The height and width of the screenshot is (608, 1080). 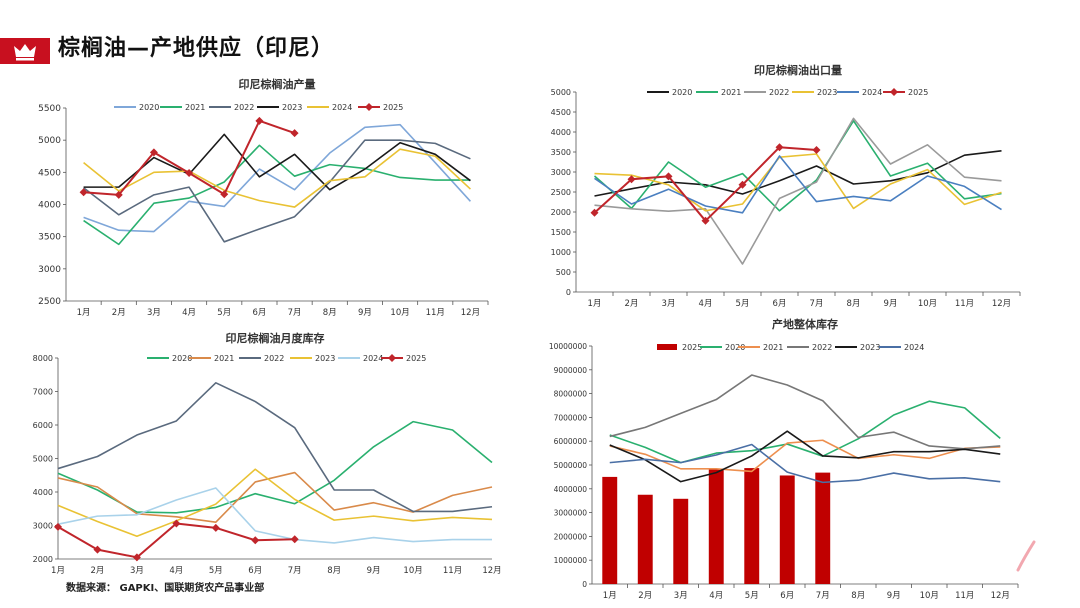 What do you see at coordinates (259, 313) in the screenshot?
I see `x-tick-label: 6月` at bounding box center [259, 313].